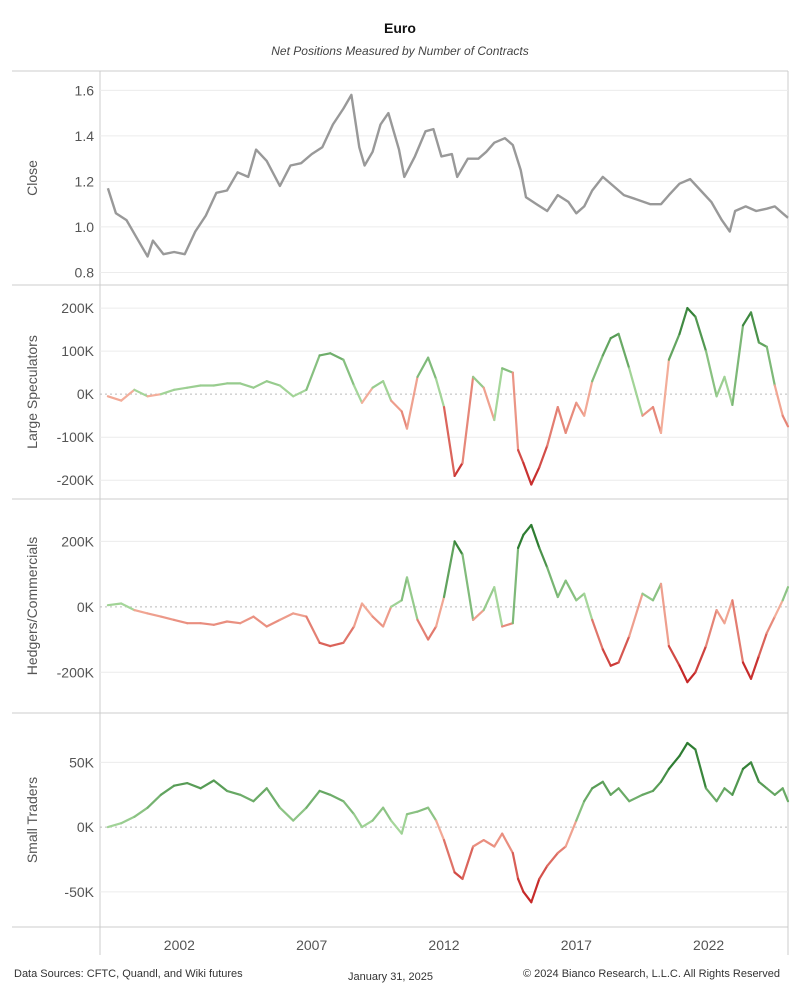  I want to click on y-tick-label: 1.2, so click(85, 181).